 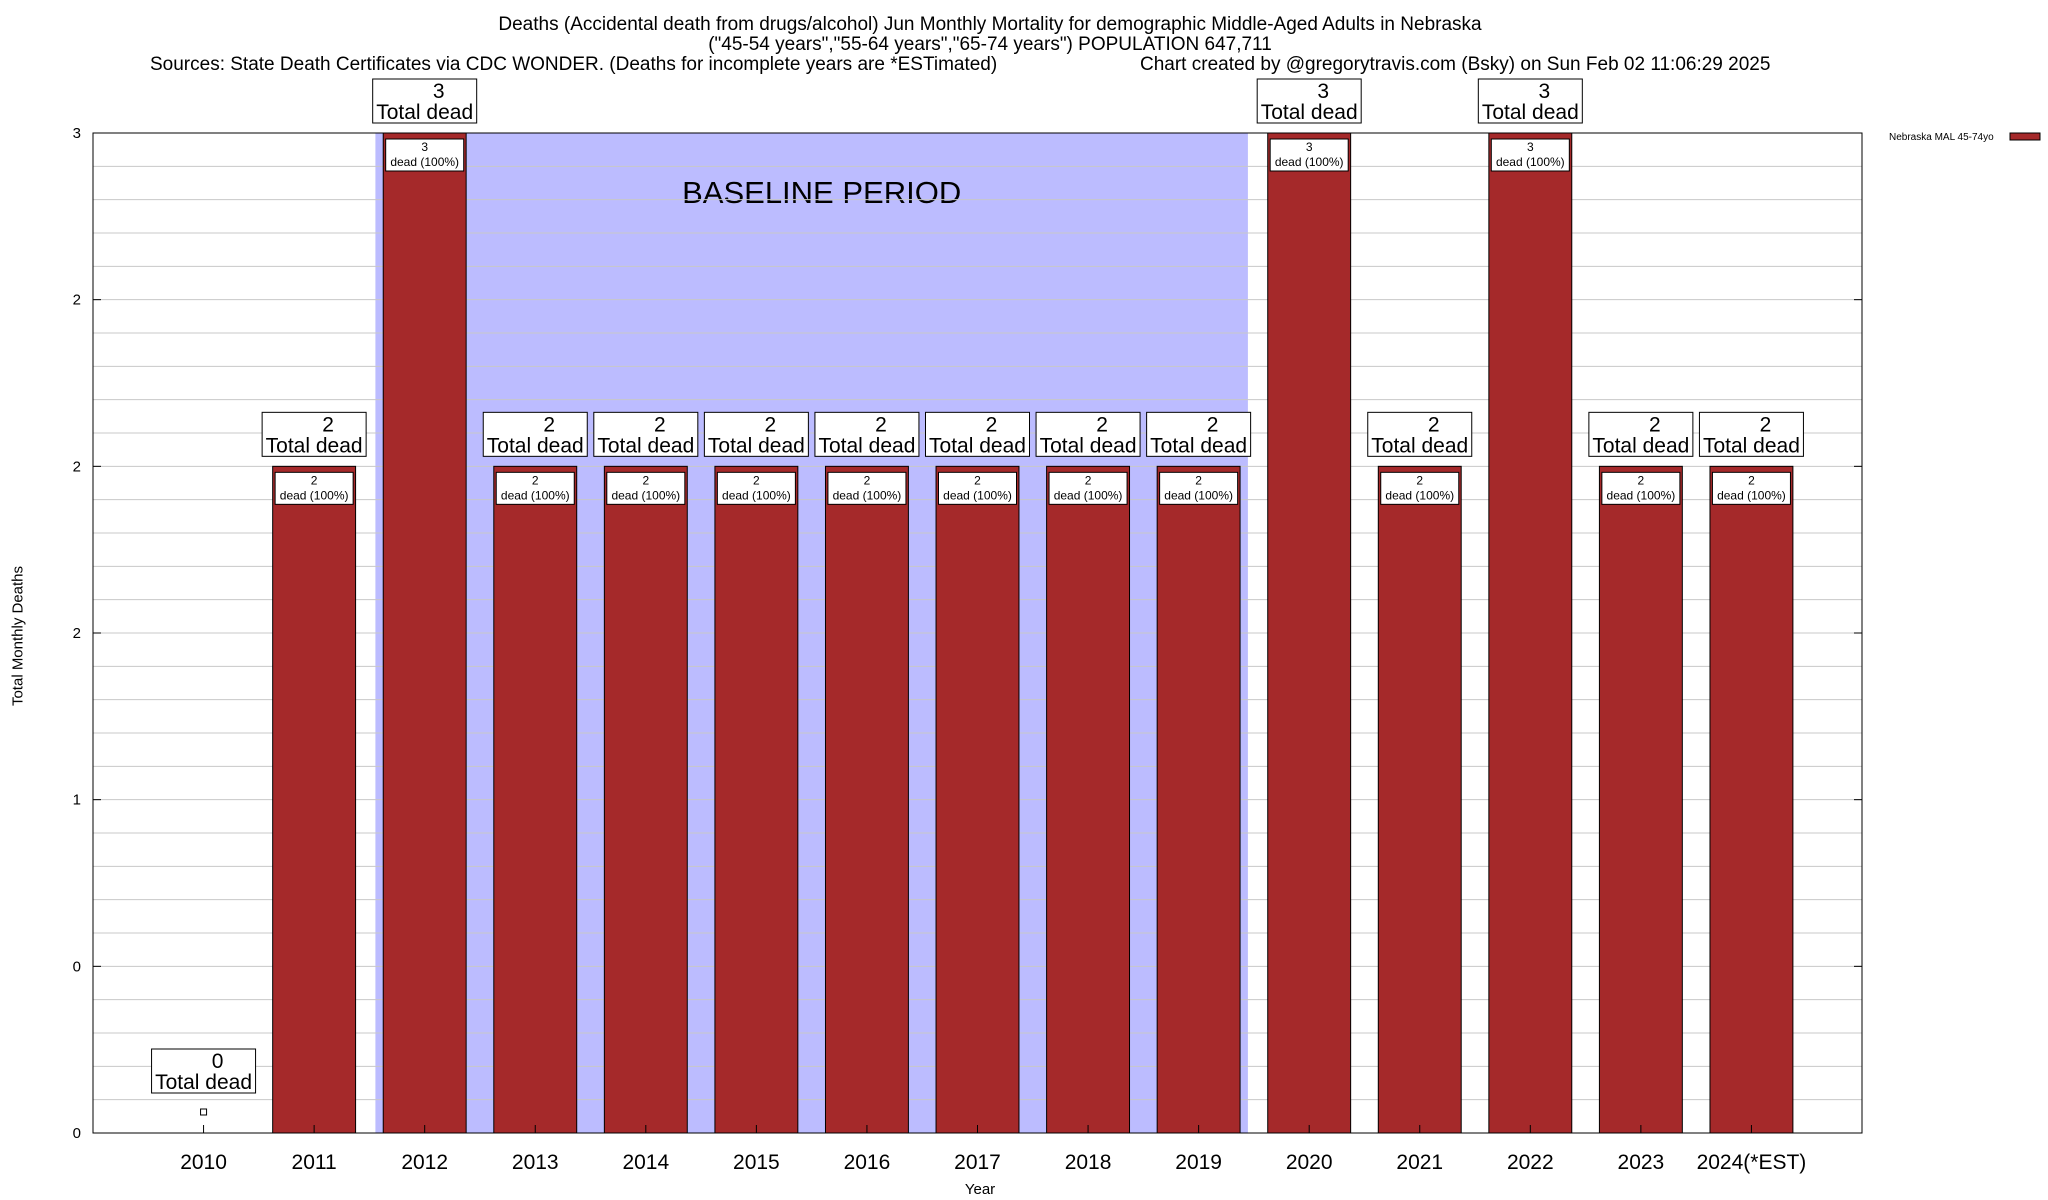 I want to click on x-tick-label-2016: 2016, so click(x=867, y=1162).